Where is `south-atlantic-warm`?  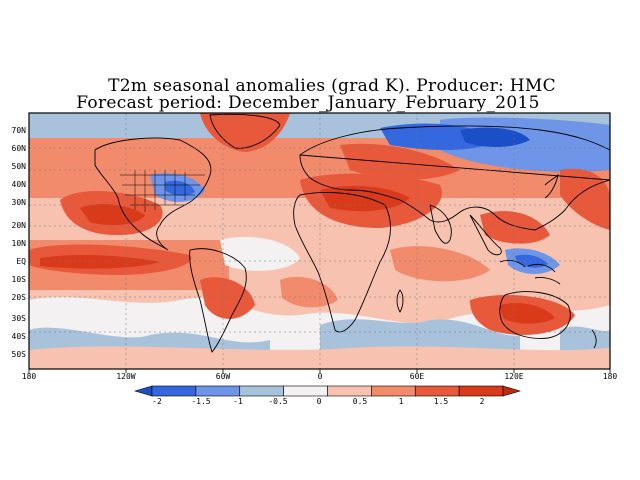
south-atlantic-warm is located at coordinates (309, 292).